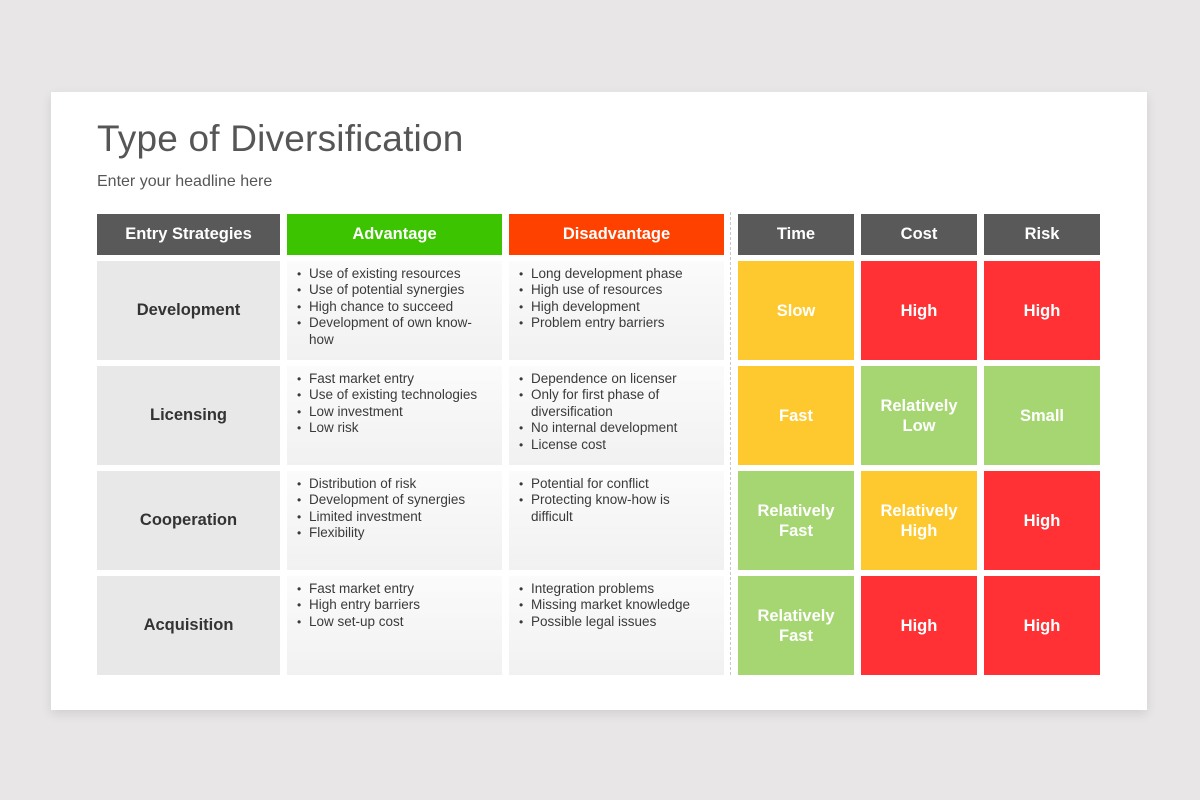 The width and height of the screenshot is (1200, 800). I want to click on list-item: Low set-up cost, so click(393, 622).